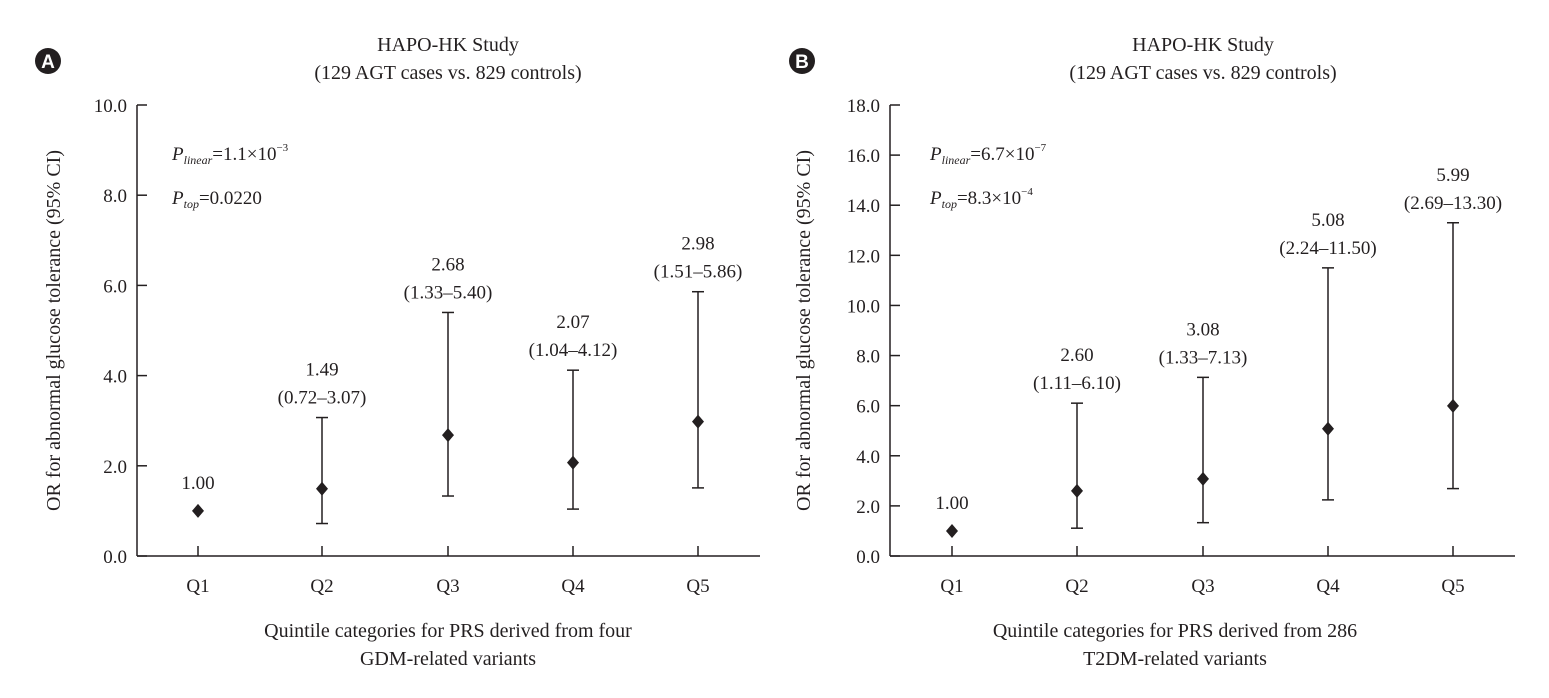  What do you see at coordinates (1203, 357) in the screenshot?
I see `ci-label: (1.33–7.13)` at bounding box center [1203, 357].